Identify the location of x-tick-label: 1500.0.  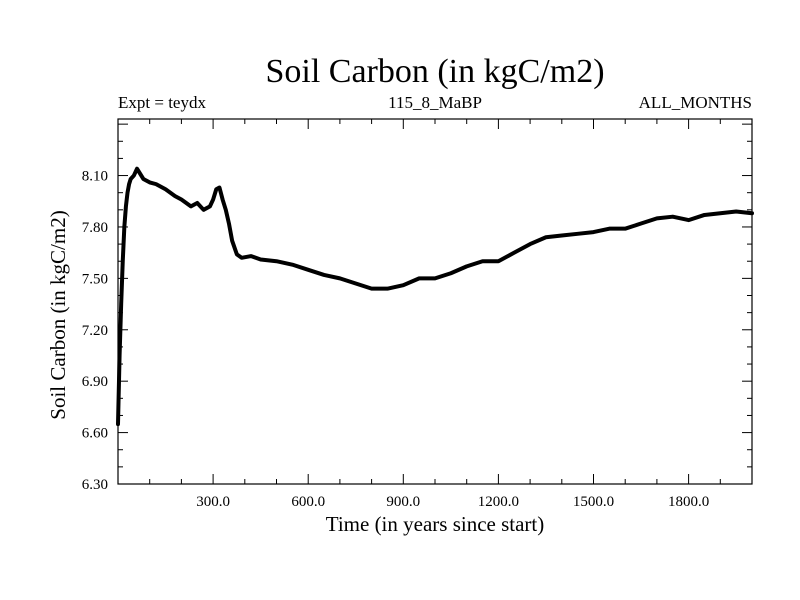
(593, 502).